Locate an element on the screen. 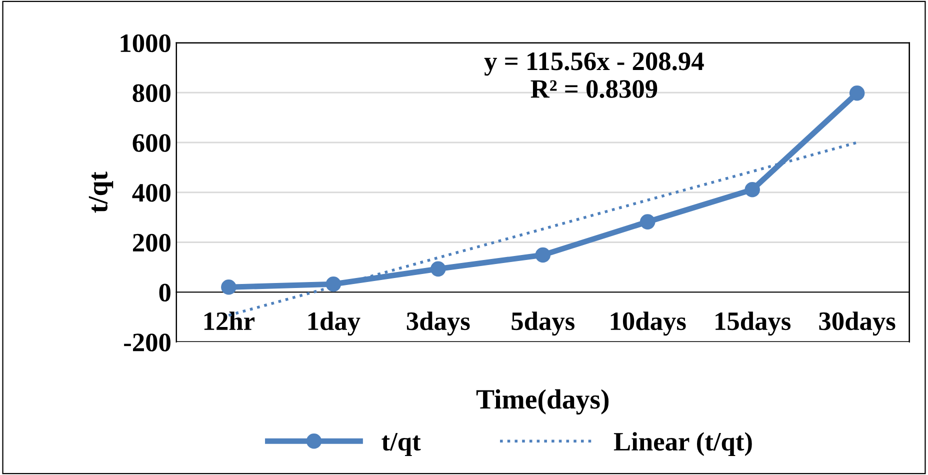 The width and height of the screenshot is (928, 475). x-tick-label: 15days is located at coordinates (753, 324).